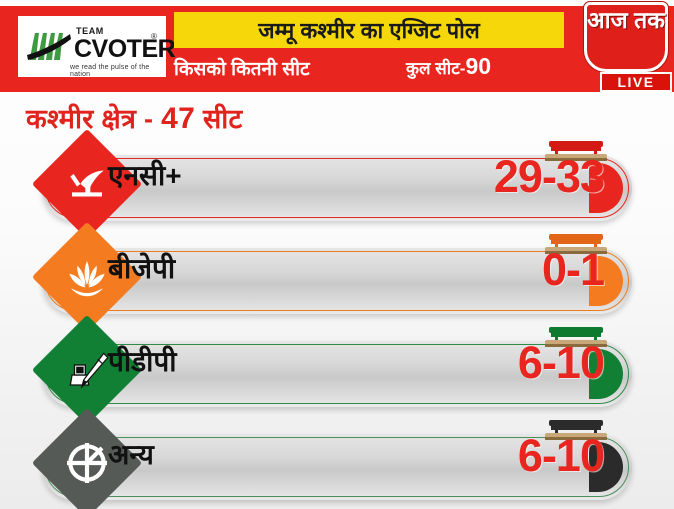 The height and width of the screenshot is (509, 674). I want to click on total-seats-group: कुल सीट-90, so click(448, 66).